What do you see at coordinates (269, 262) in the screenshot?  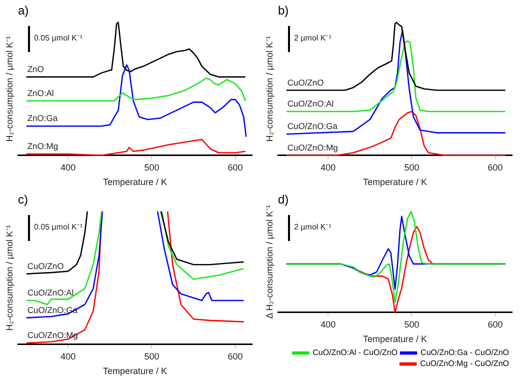 I see `y-axis-title: Δ H₂-consumption / µmol K⁻¹` at bounding box center [269, 262].